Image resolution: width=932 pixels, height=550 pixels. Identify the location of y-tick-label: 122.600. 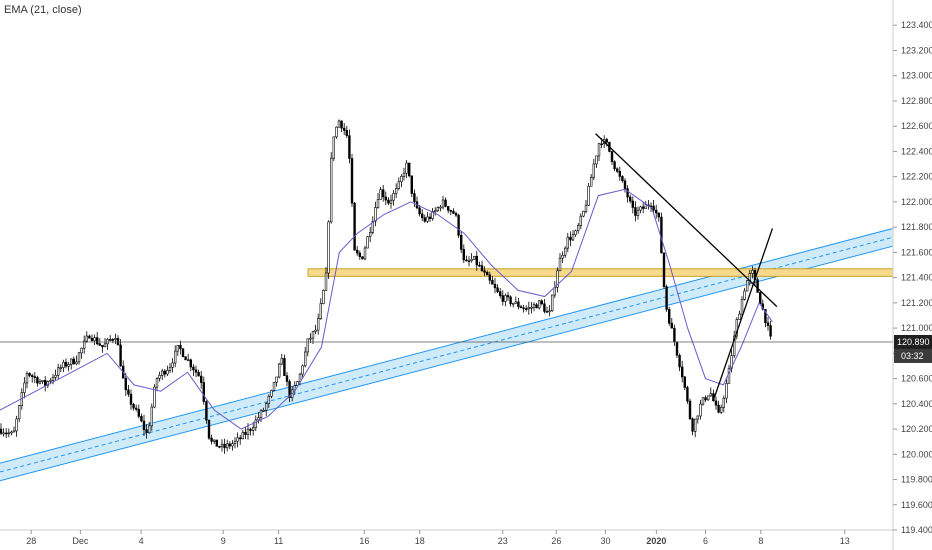
(916, 126).